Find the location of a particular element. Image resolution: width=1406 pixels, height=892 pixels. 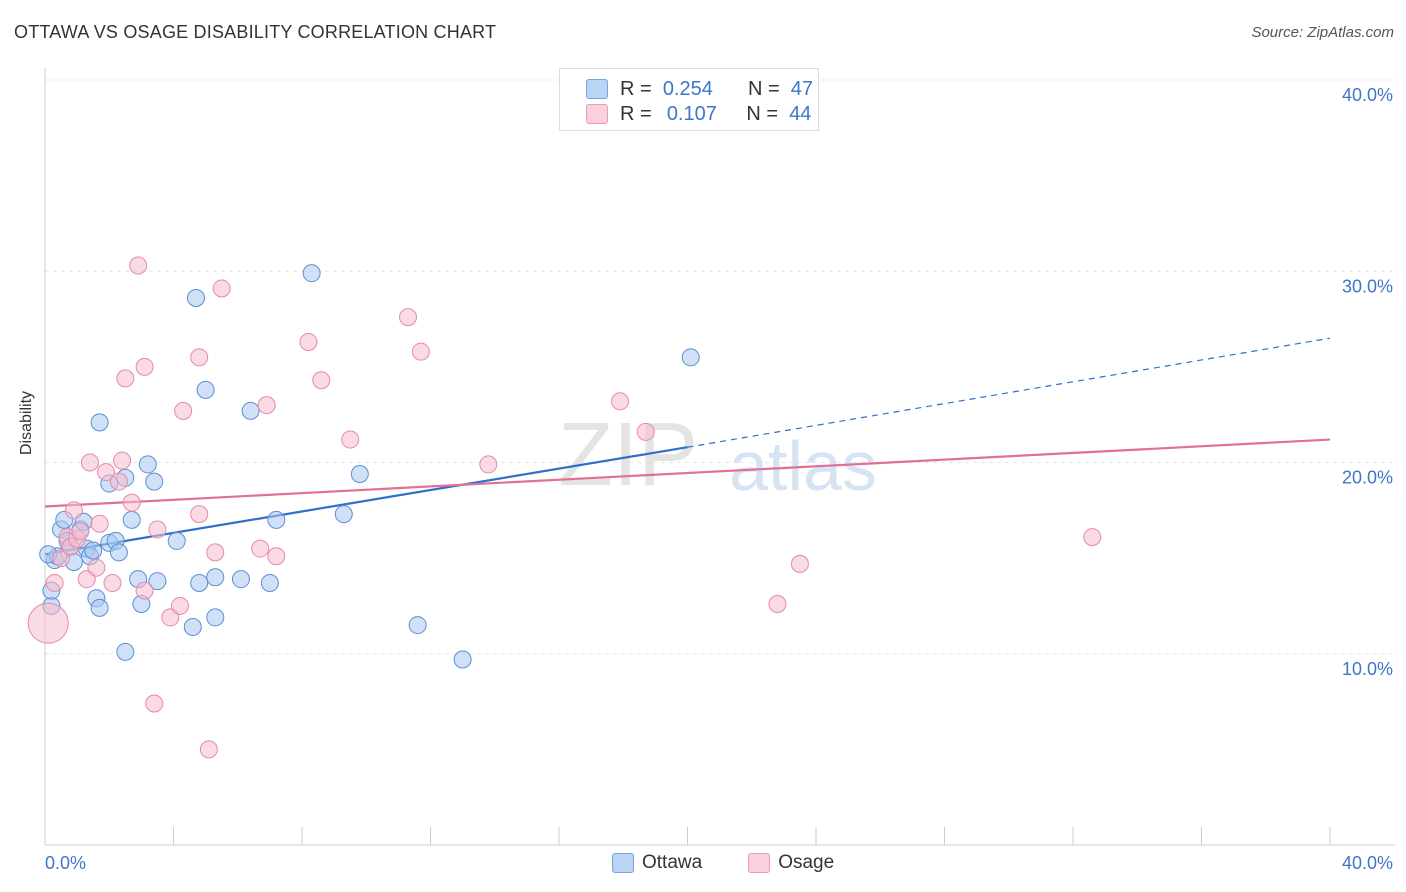

ottawa-swatch is located at coordinates (597, 89).